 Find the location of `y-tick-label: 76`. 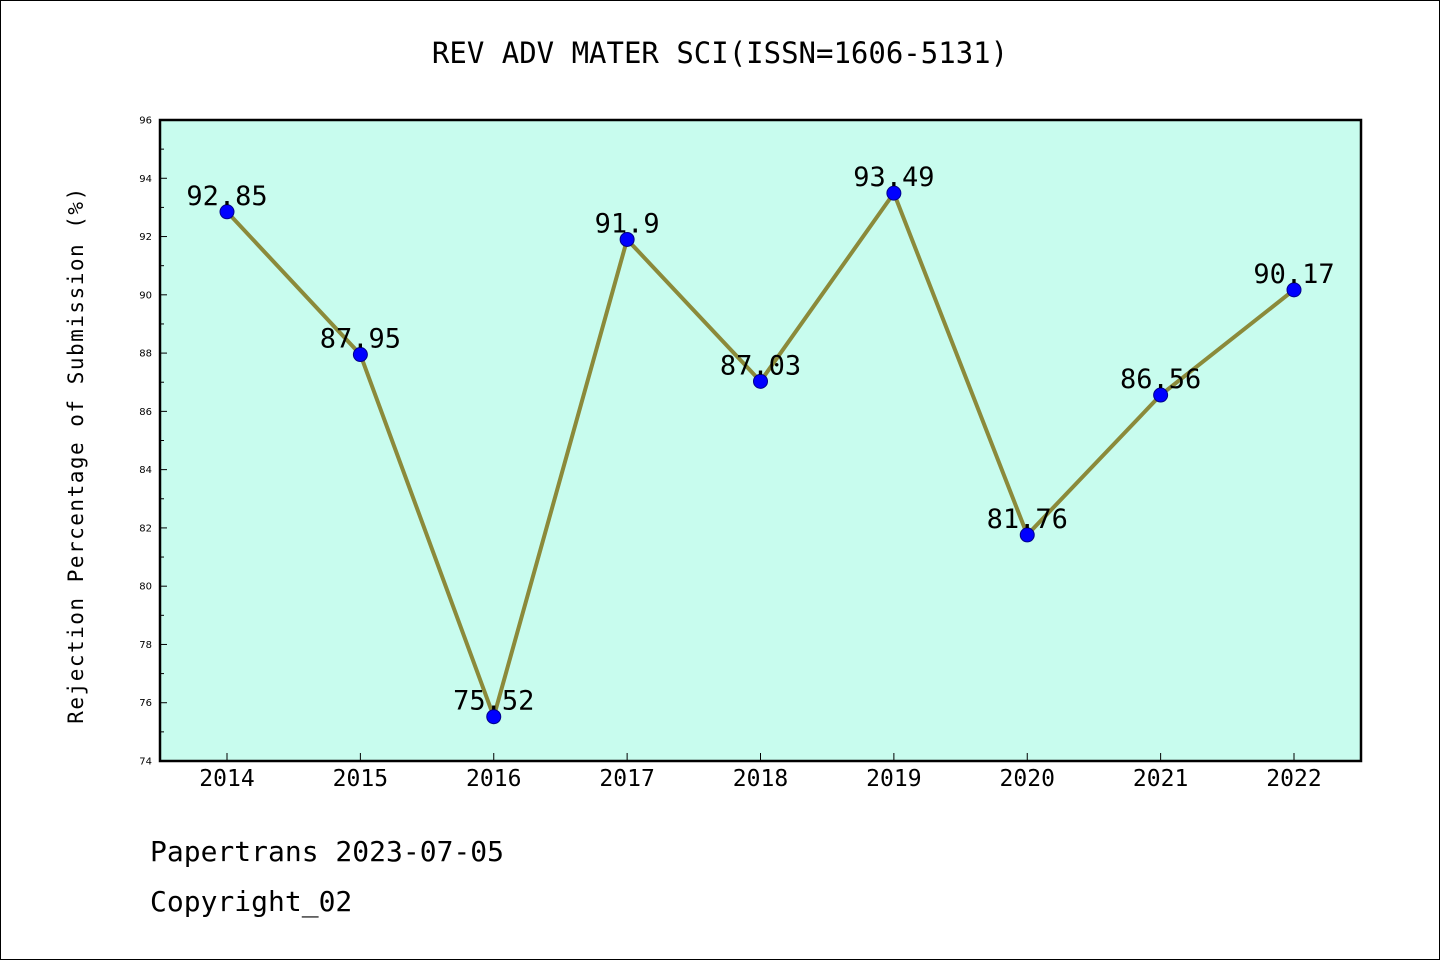

y-tick-label: 76 is located at coordinates (145, 703).